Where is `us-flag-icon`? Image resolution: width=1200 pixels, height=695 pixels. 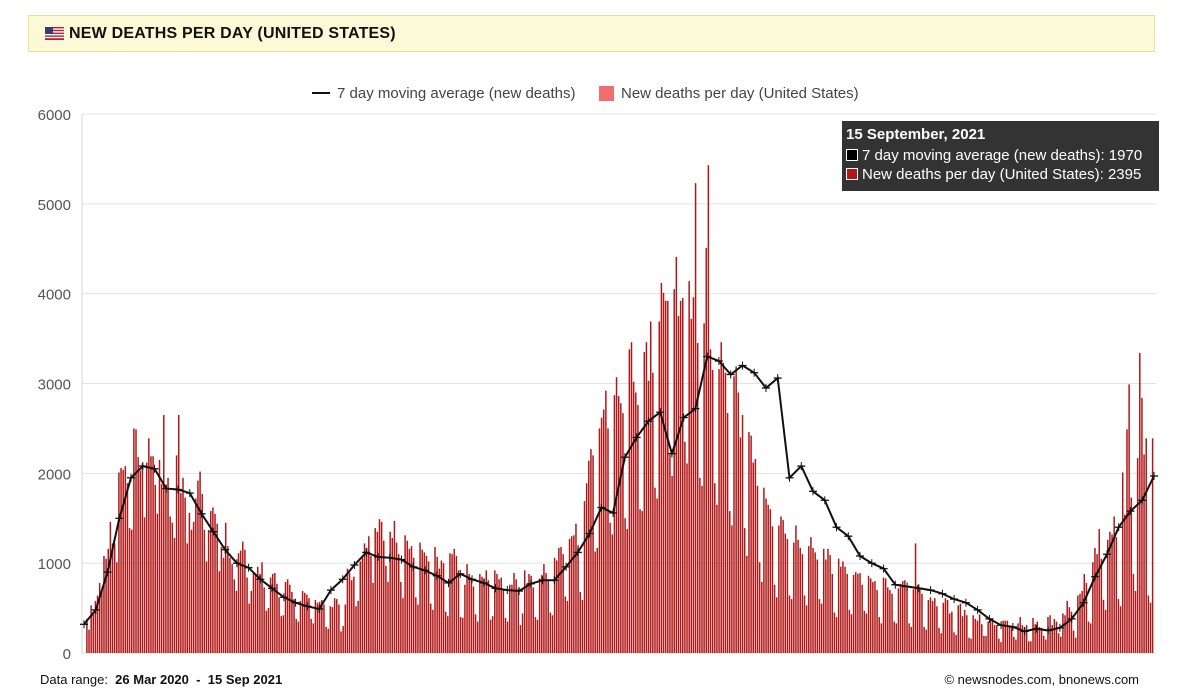
us-flag-icon is located at coordinates (54, 33).